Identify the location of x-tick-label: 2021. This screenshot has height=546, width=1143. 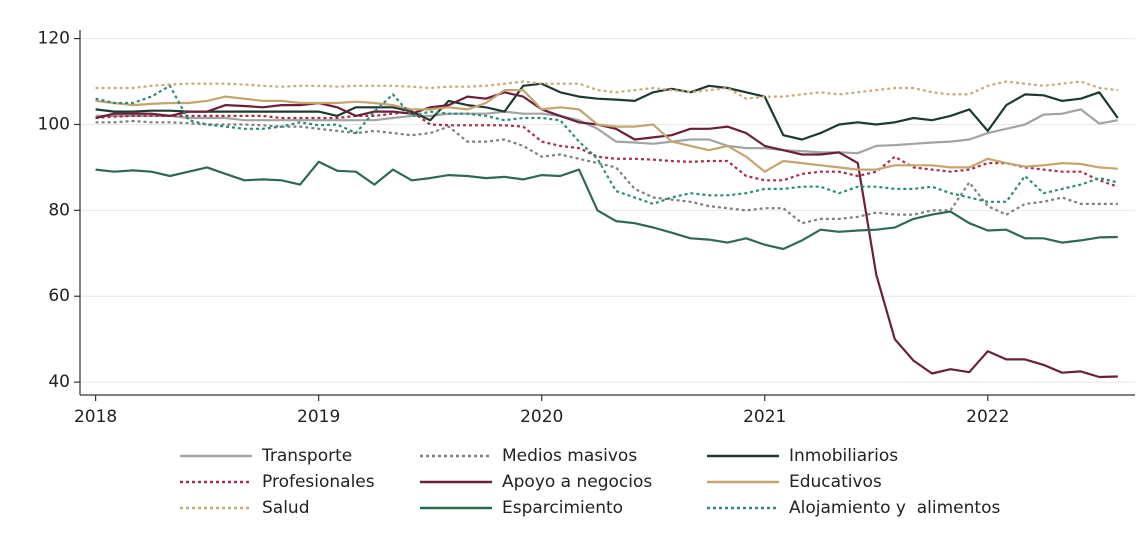
(764, 417).